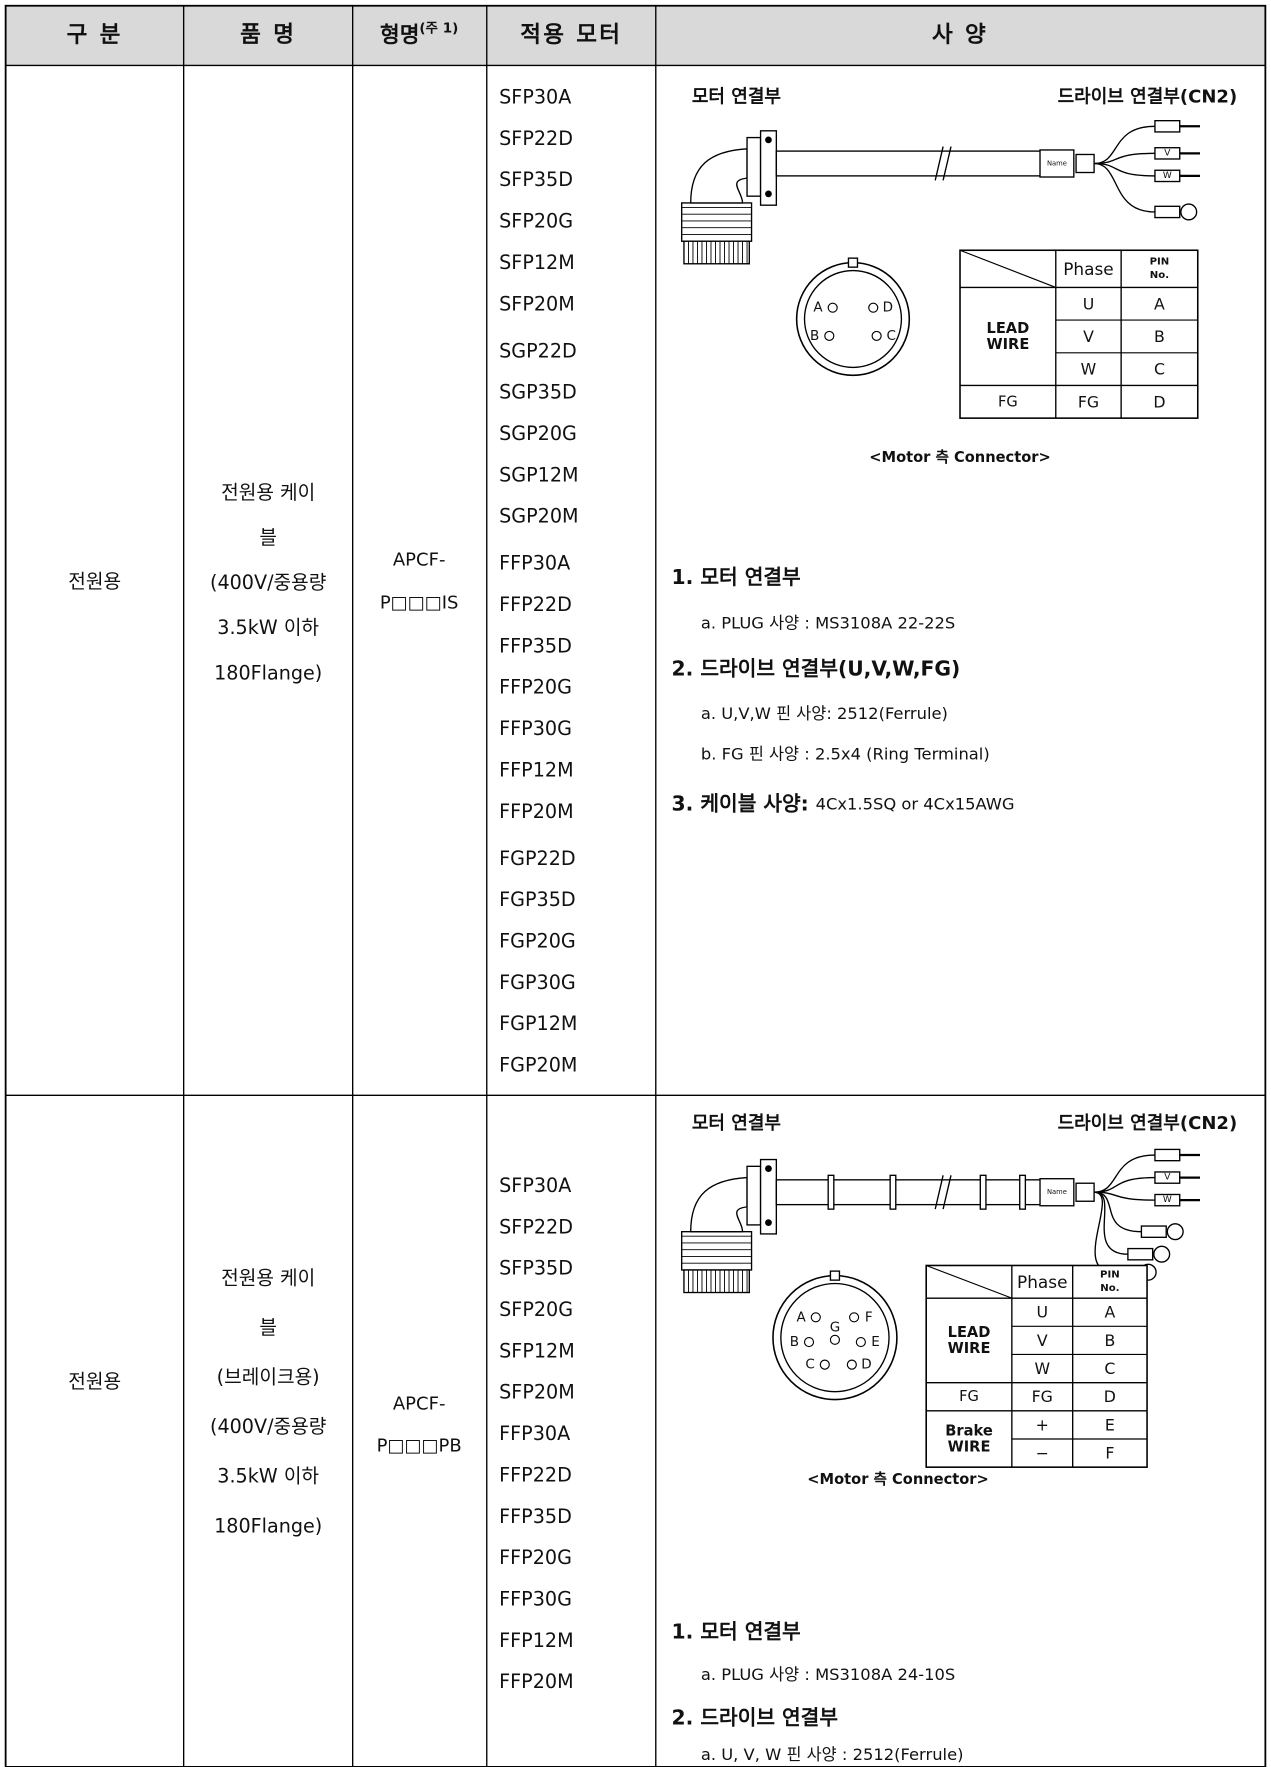 The height and width of the screenshot is (1767, 1271). What do you see at coordinates (268, 35) in the screenshot?
I see `header-cell: 품 명` at bounding box center [268, 35].